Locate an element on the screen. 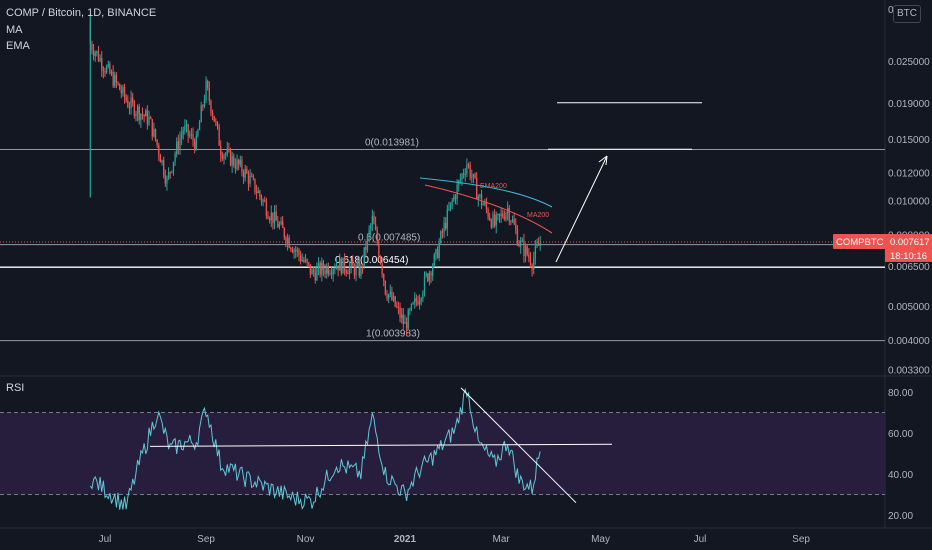 This screenshot has height=550, width=932. time-tick-label: 2021 is located at coordinates (405, 539).